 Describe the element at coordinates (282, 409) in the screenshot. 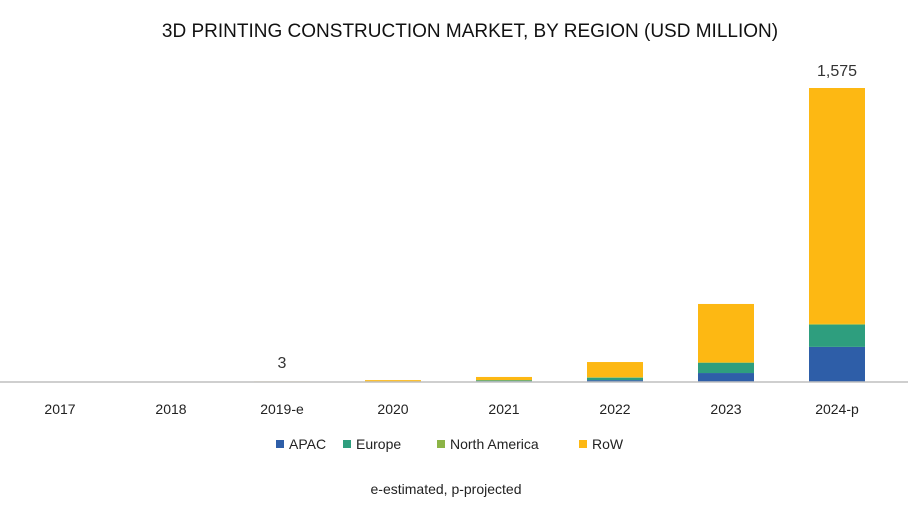

I see `x-tick-label: 2019-e` at that location.